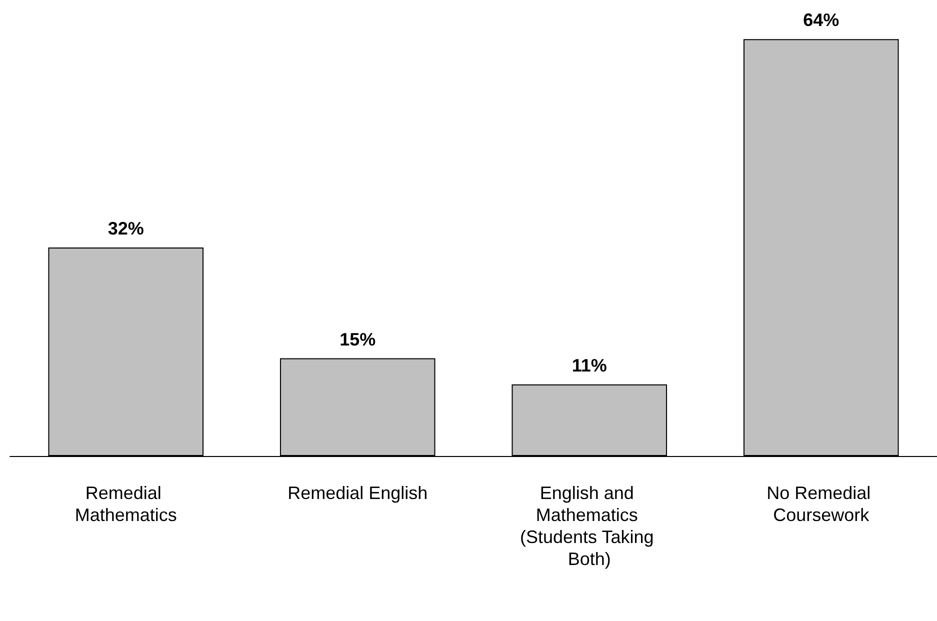 This screenshot has height=621, width=937. I want to click on x-tick-label: Remedial Mathematics, so click(125, 504).